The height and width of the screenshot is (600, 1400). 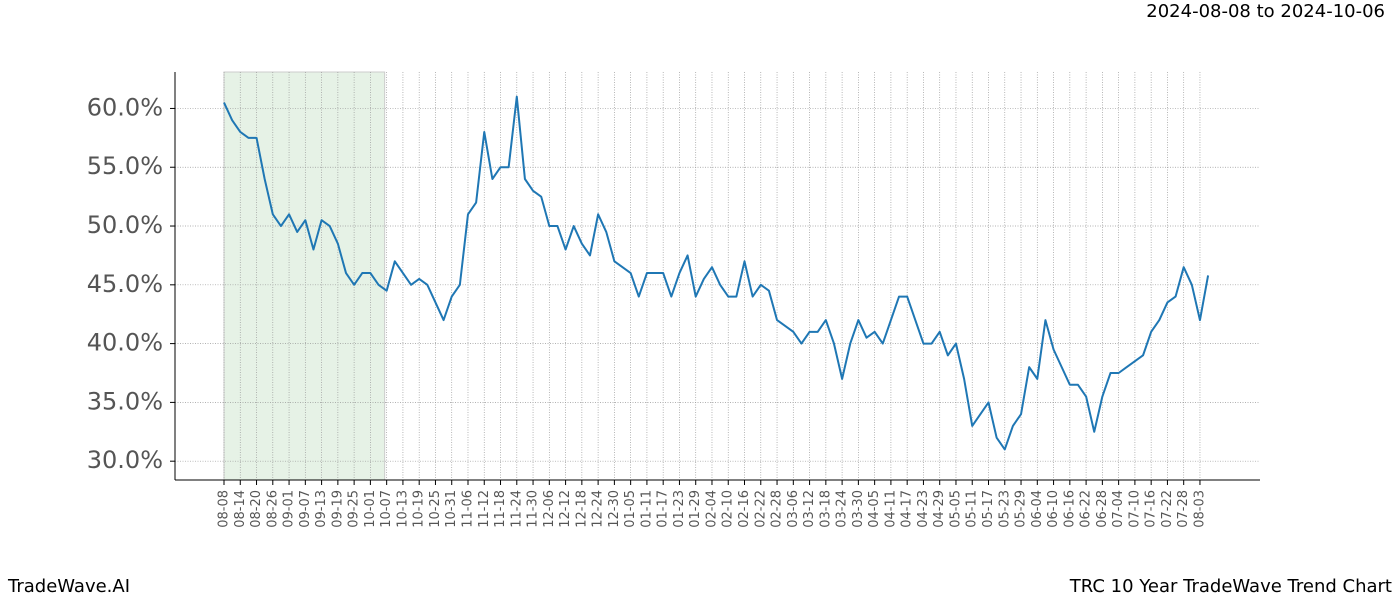 What do you see at coordinates (337, 509) in the screenshot?
I see `x-tick-label: 09-19` at bounding box center [337, 509].